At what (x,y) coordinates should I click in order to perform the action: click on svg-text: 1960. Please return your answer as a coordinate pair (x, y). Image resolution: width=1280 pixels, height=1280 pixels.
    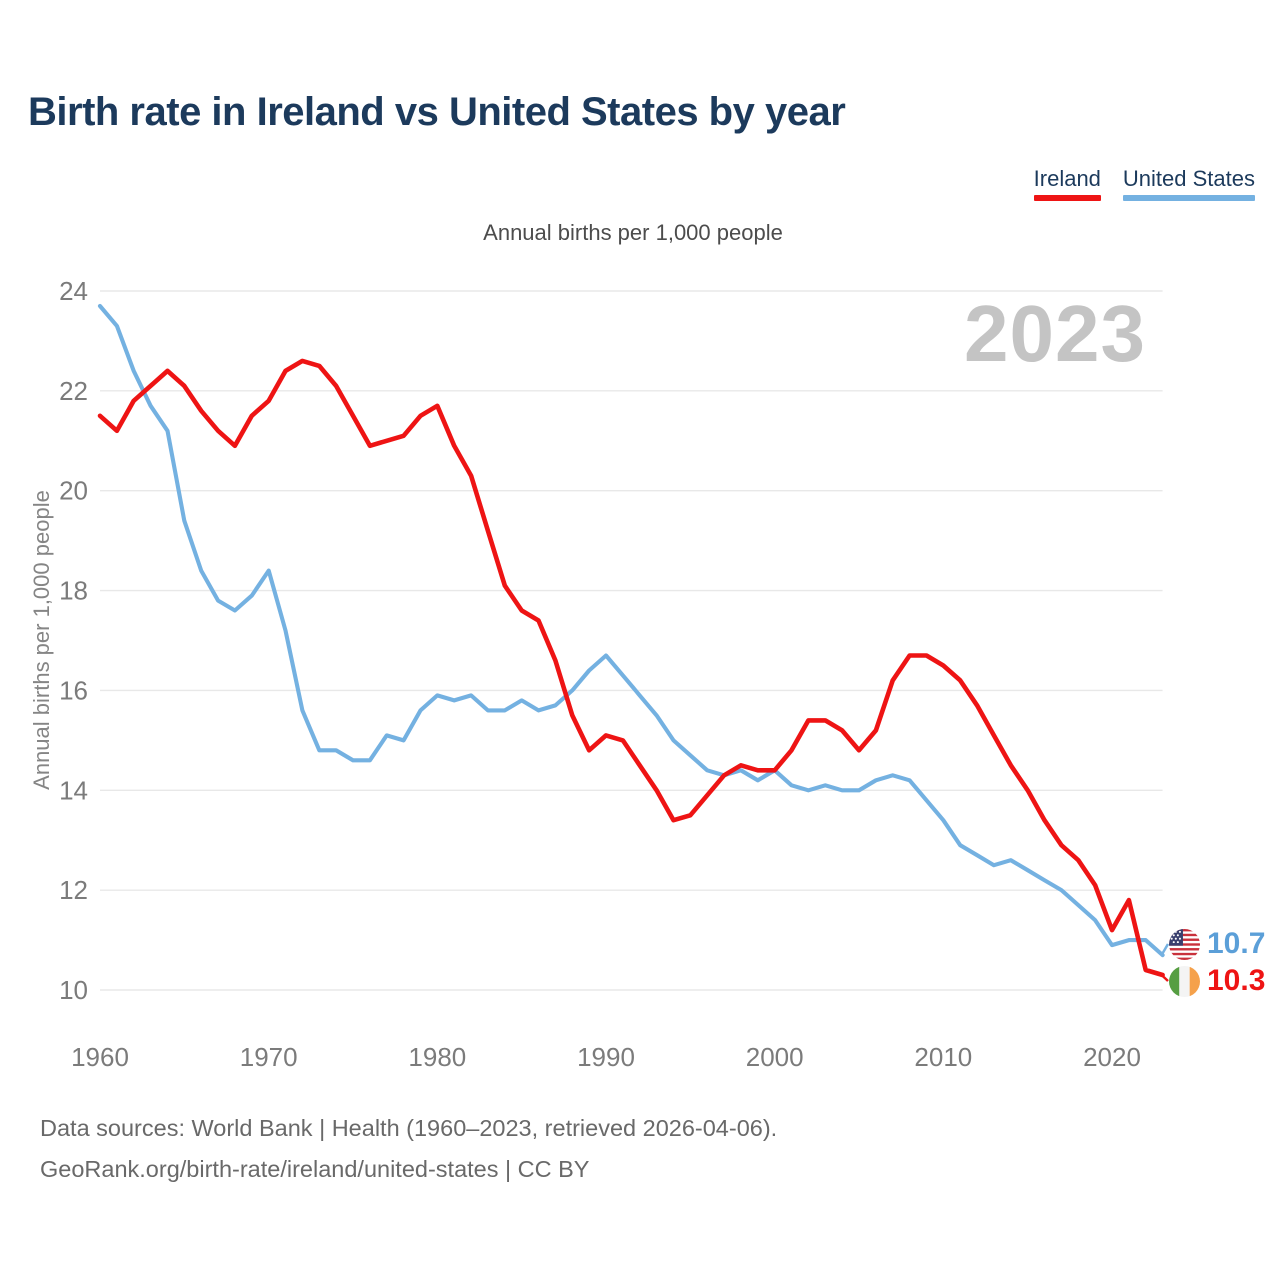
    Looking at the image, I should click on (100, 1057).